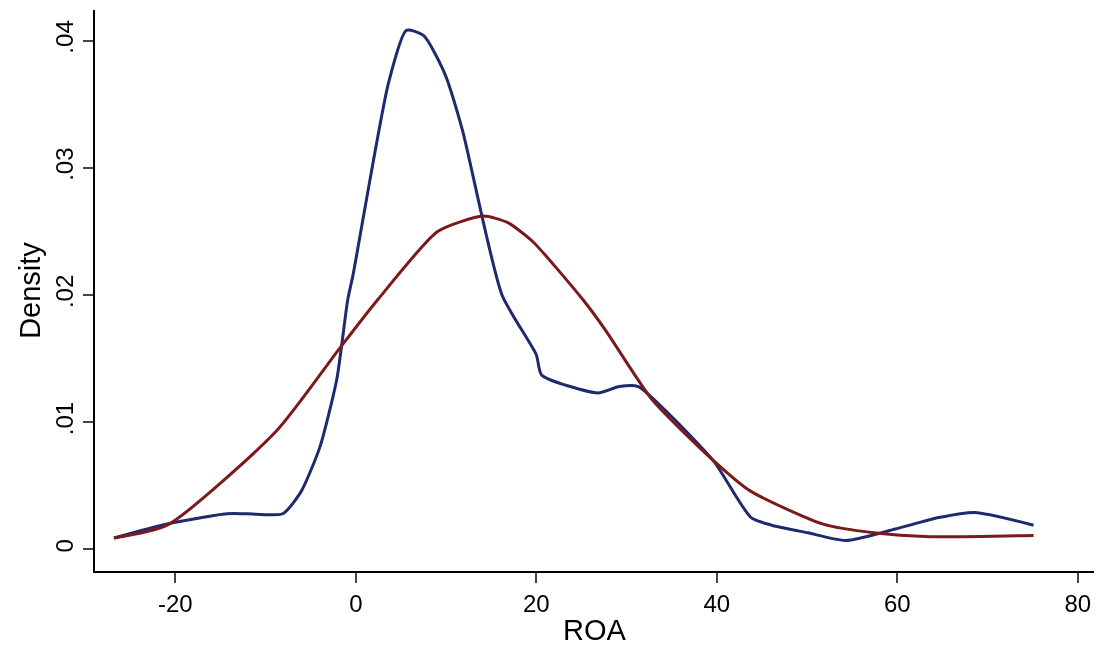  What do you see at coordinates (65, 546) in the screenshot?
I see `y-tick-label: 0` at bounding box center [65, 546].